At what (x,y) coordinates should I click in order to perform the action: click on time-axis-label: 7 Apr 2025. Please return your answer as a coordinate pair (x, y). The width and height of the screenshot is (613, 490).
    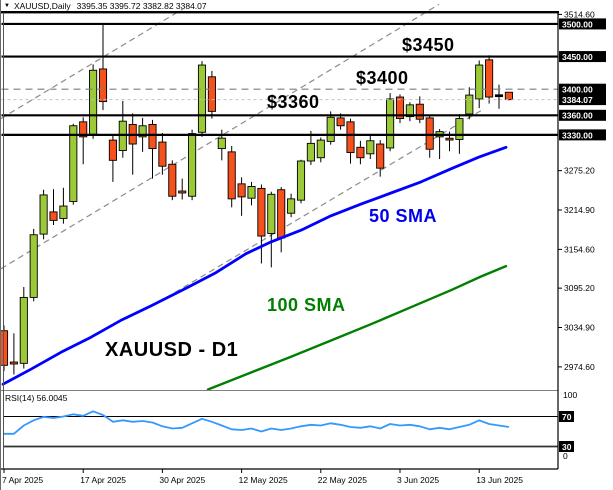
    Looking at the image, I should click on (22, 480).